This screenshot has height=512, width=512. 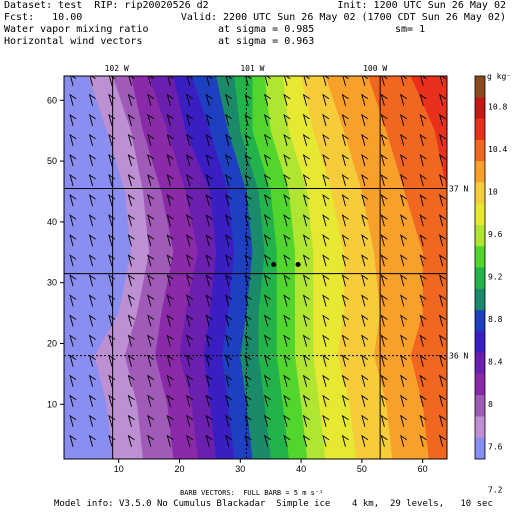 I want to click on colorbar: g kg⁻¹ 10.8 10.4 10 9.6 9.2 8.8 8.4 8 7.6 7.2, so click(x=493, y=283).